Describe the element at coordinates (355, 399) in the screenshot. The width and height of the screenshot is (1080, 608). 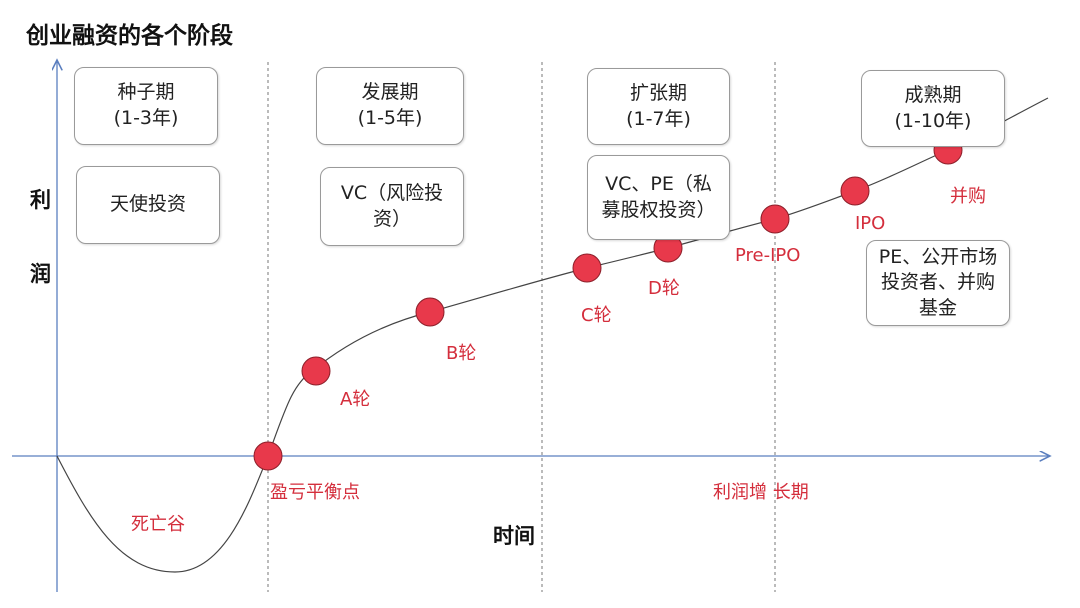
I see `milestone-label: A轮` at that location.